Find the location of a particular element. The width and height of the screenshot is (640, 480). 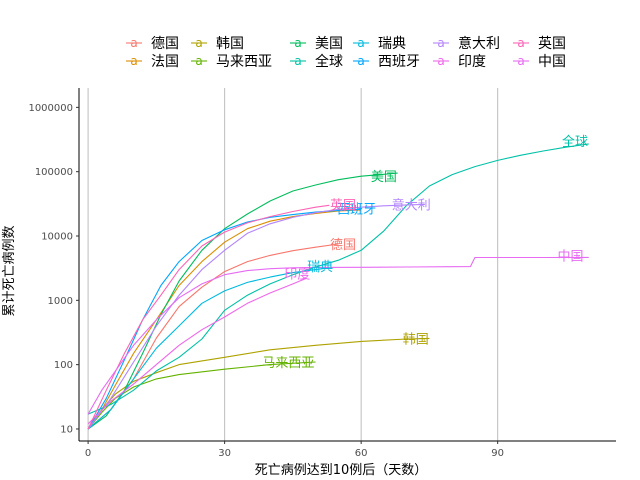

legend-item-西班牙: a 西班牙 is located at coordinates (386, 62).